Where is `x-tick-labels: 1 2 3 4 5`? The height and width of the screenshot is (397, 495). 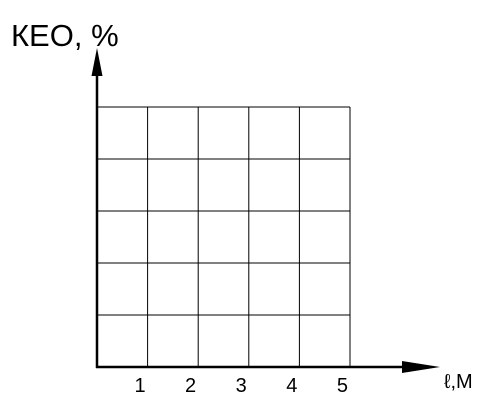 x-tick-labels: 1 2 3 4 5 is located at coordinates (241, 386).